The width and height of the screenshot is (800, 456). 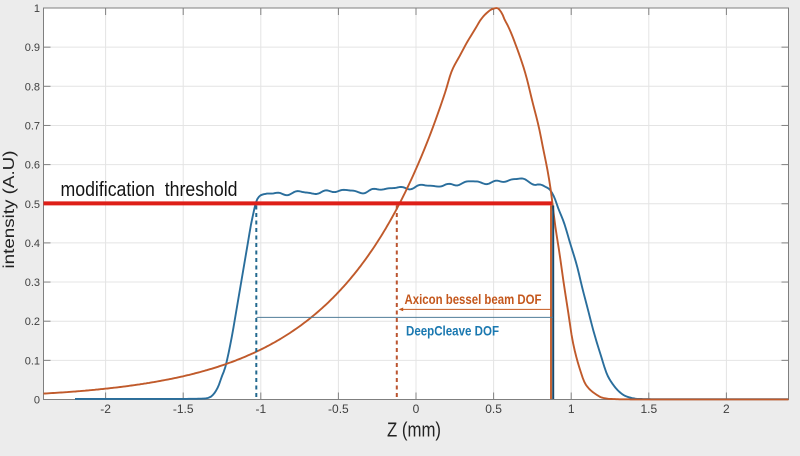 I want to click on svg-text: 0.3, so click(x=32, y=283).